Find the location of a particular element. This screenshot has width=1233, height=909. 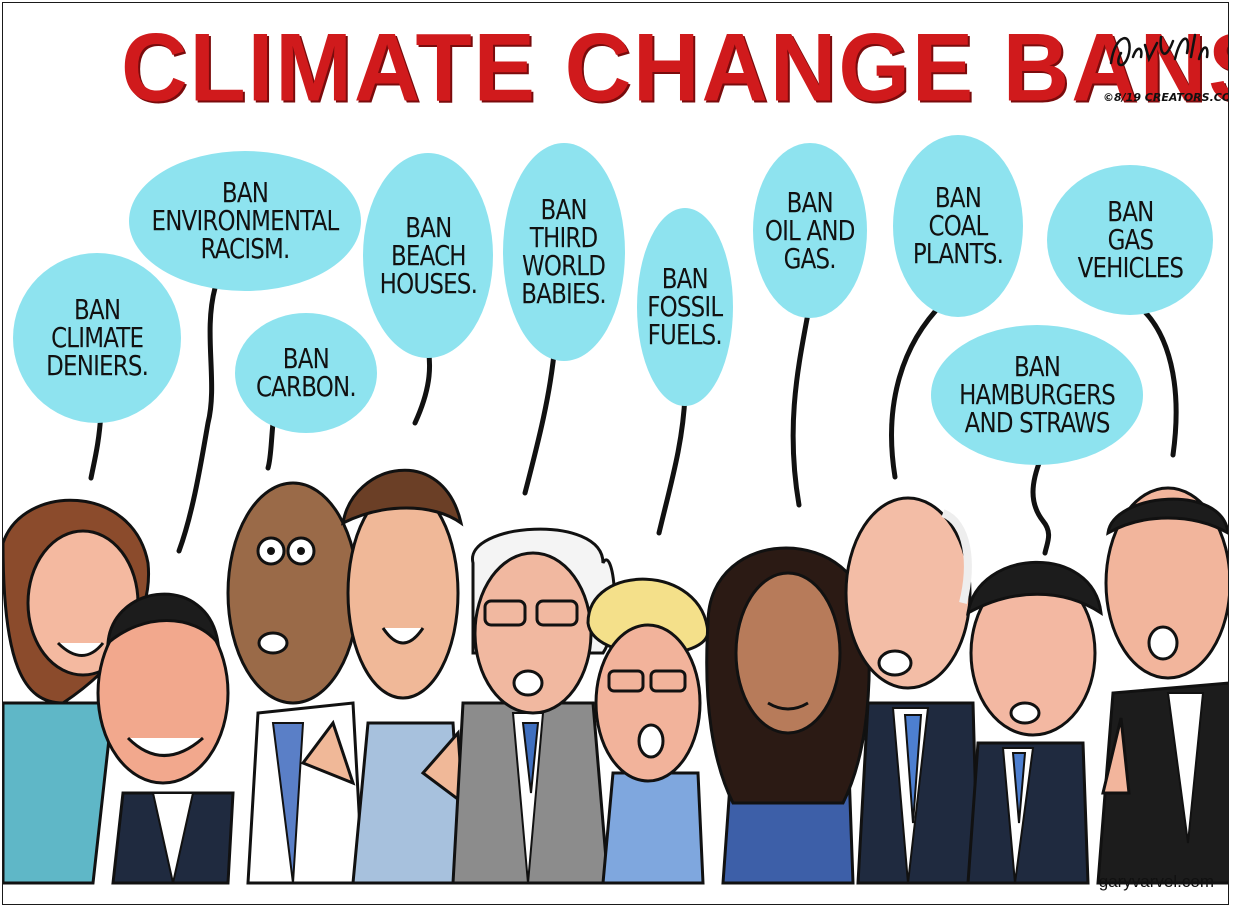

copyright-notice: ©8/19 CREATORS.COM is located at coordinates (1166, 97).